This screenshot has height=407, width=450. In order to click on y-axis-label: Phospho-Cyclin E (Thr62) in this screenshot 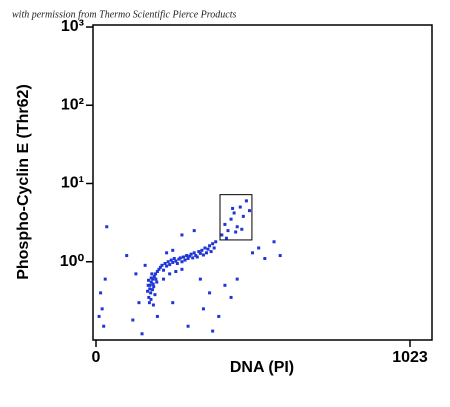, I will do `click(23, 182)`.